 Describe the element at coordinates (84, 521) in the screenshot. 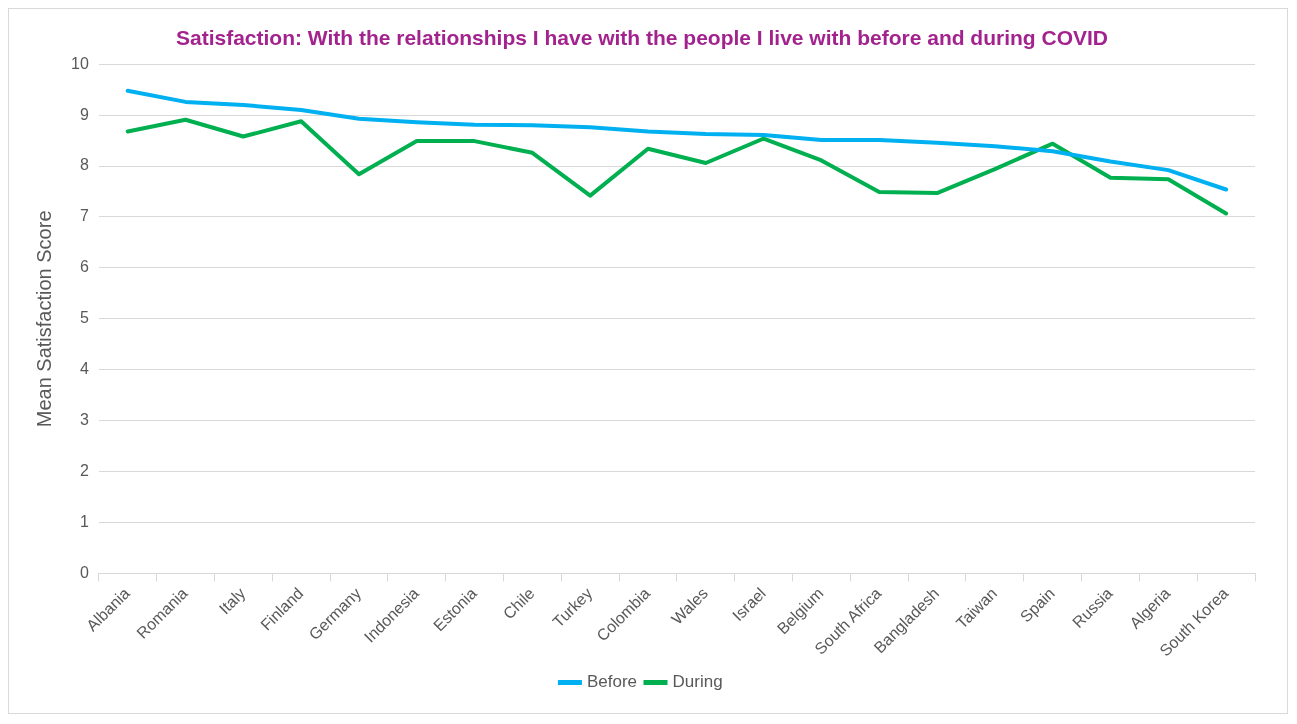

I see `y-tick-label: 1` at that location.